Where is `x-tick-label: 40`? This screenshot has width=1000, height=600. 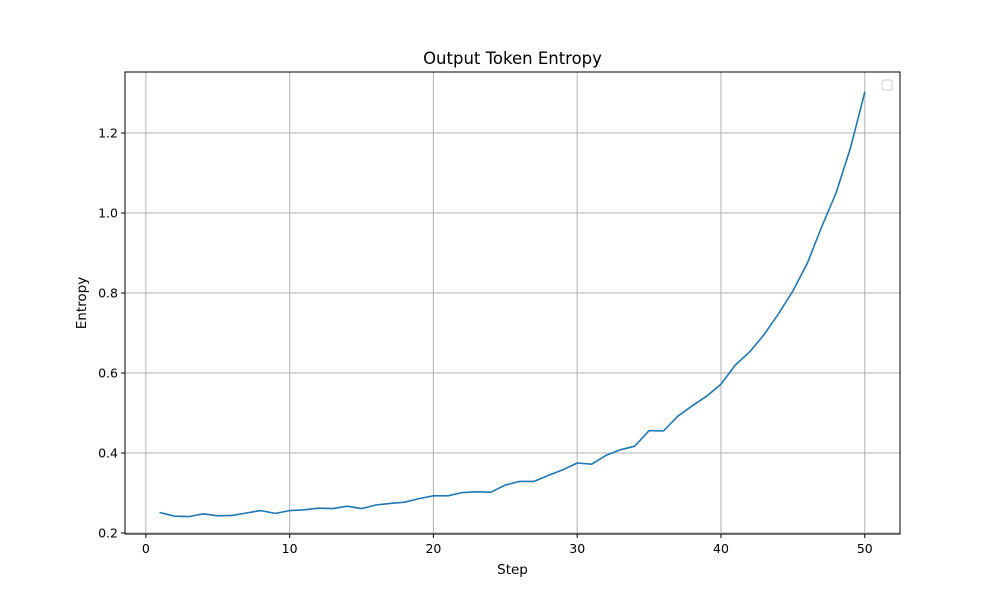 x-tick-label: 40 is located at coordinates (721, 548).